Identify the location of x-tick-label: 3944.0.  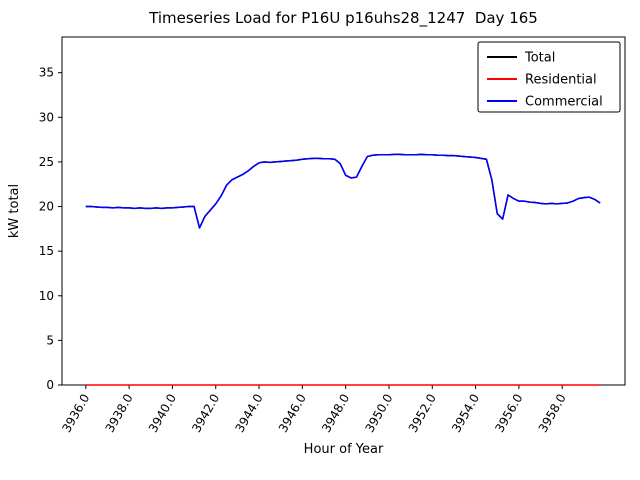
(249, 413).